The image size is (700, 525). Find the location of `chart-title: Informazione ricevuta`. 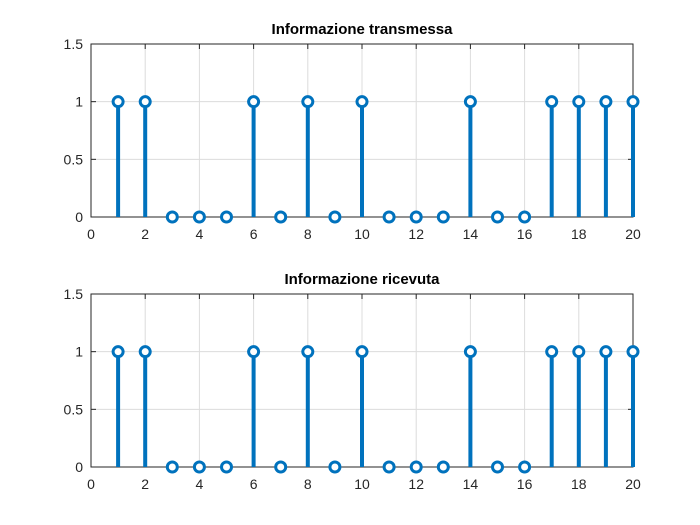

chart-title: Informazione ricevuta is located at coordinates (362, 279).